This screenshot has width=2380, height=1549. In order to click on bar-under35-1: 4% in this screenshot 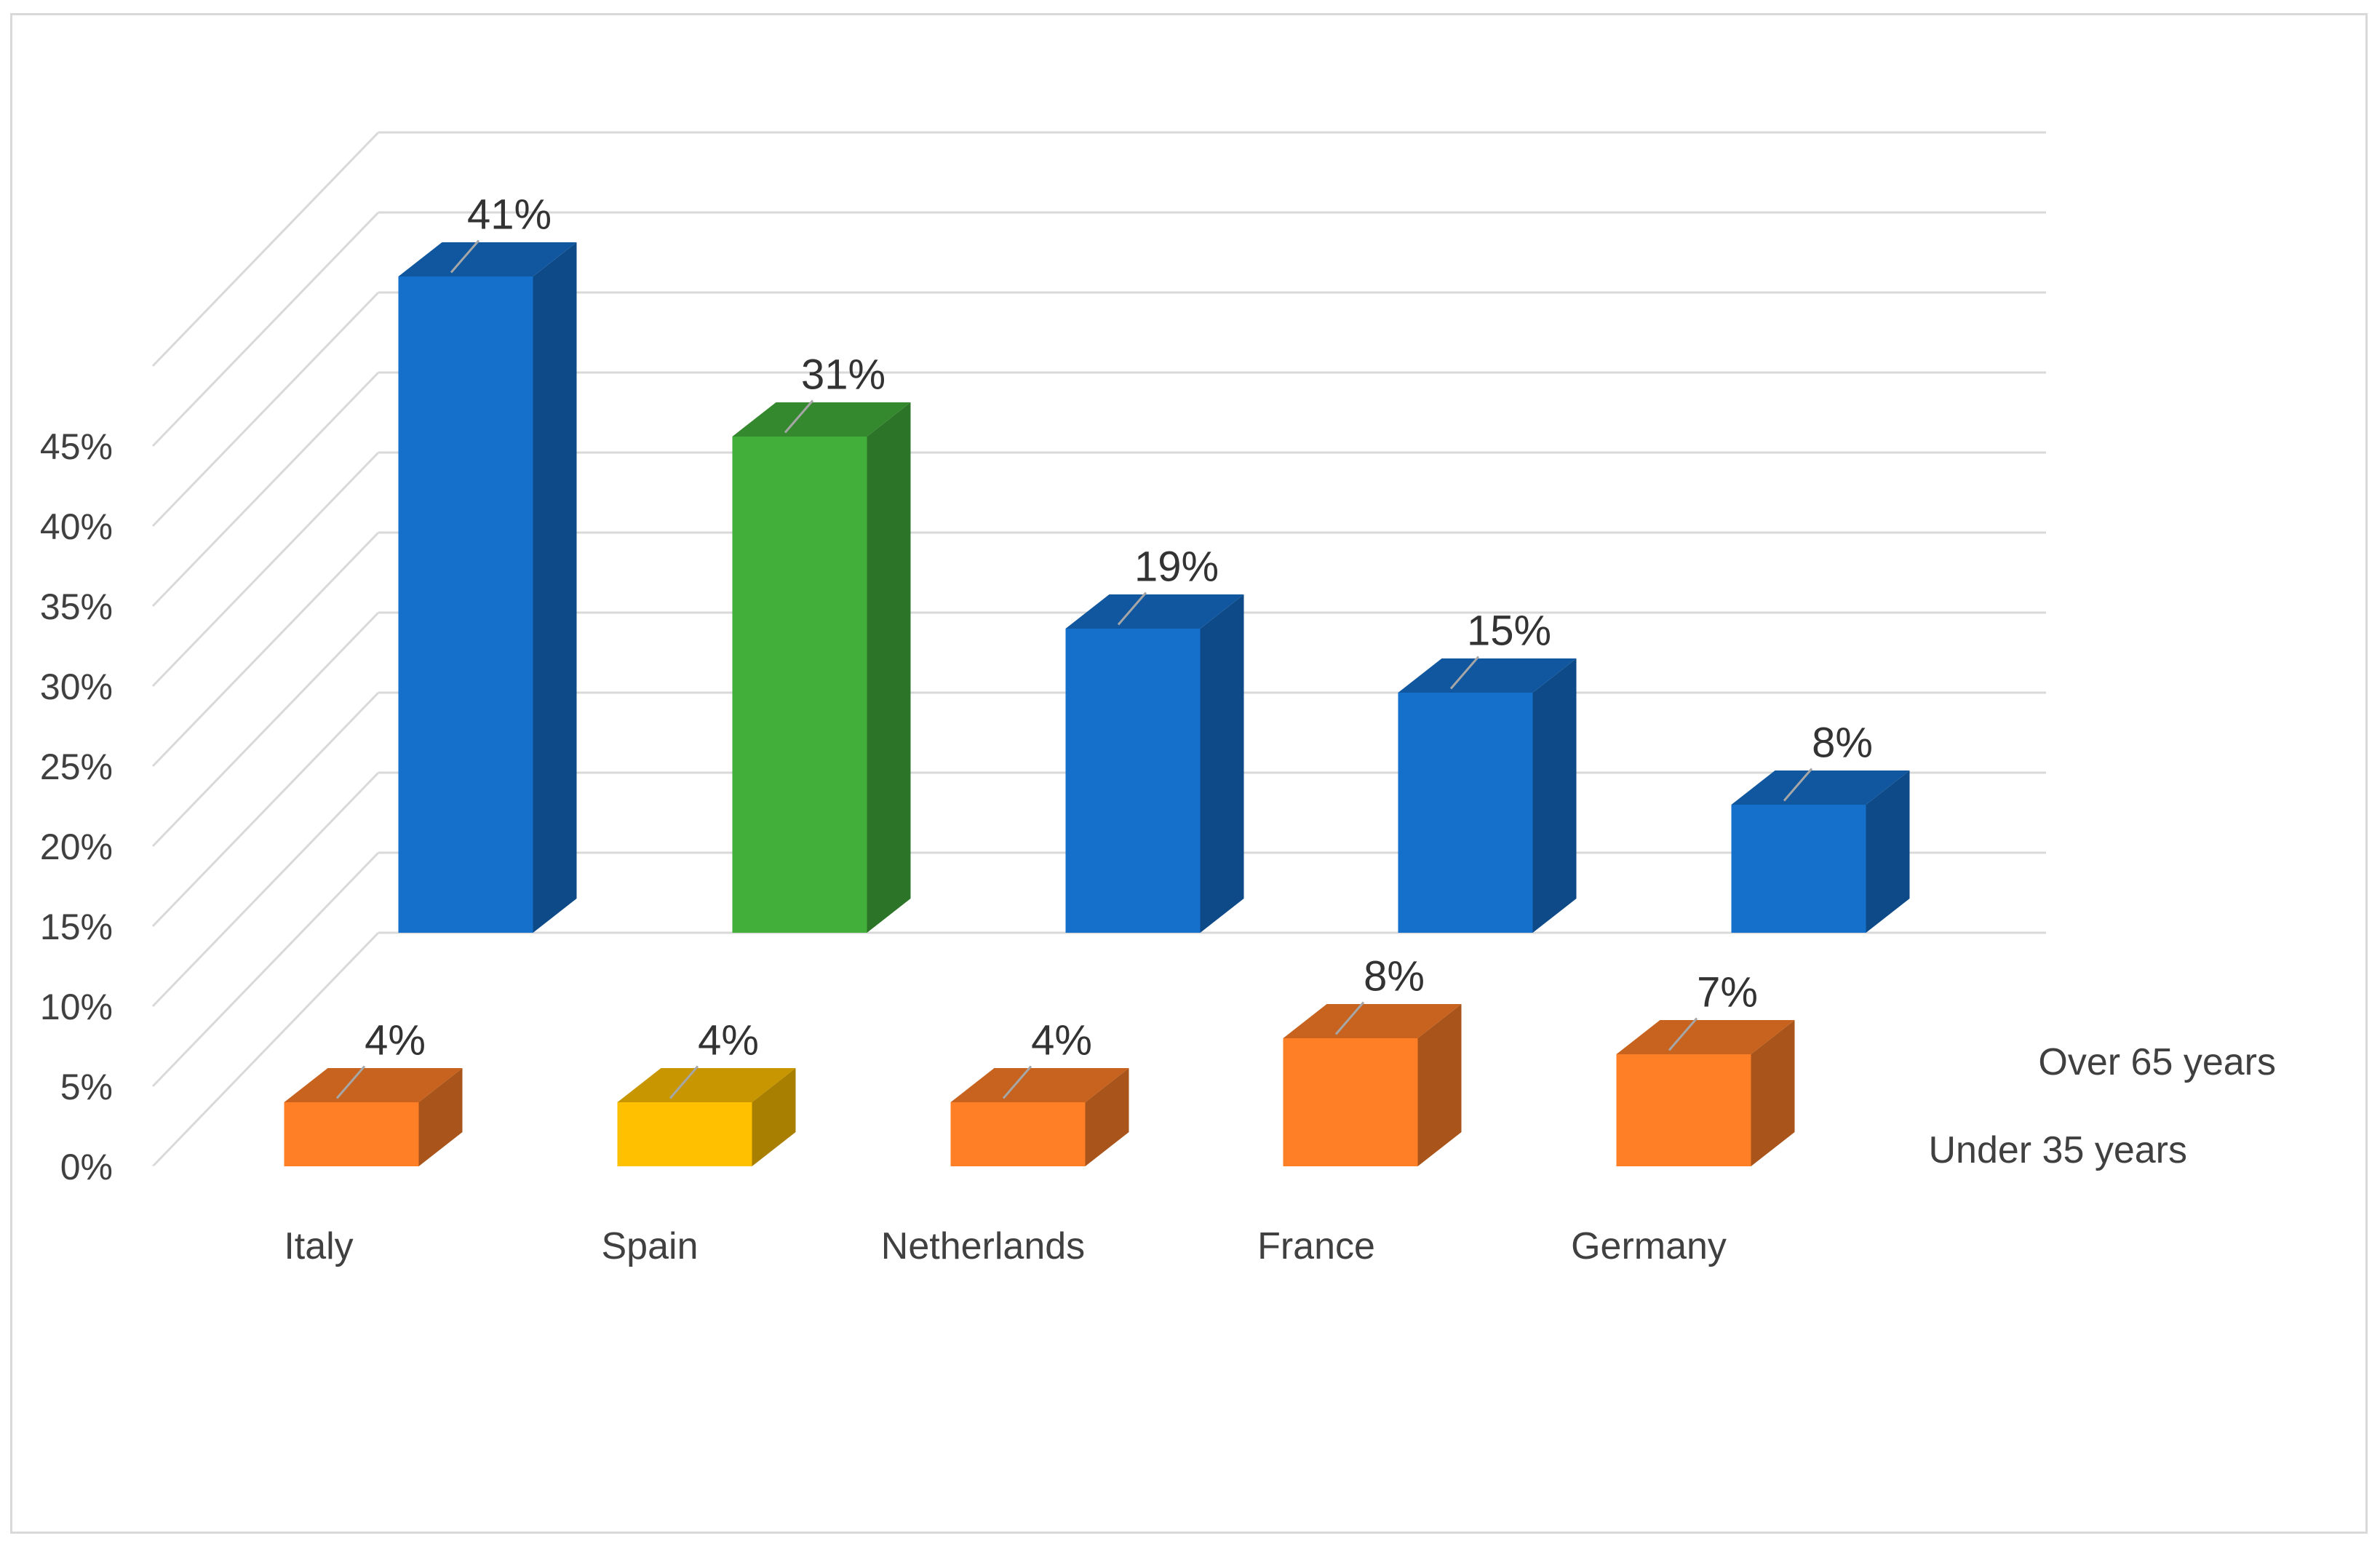, I will do `click(706, 1091)`.